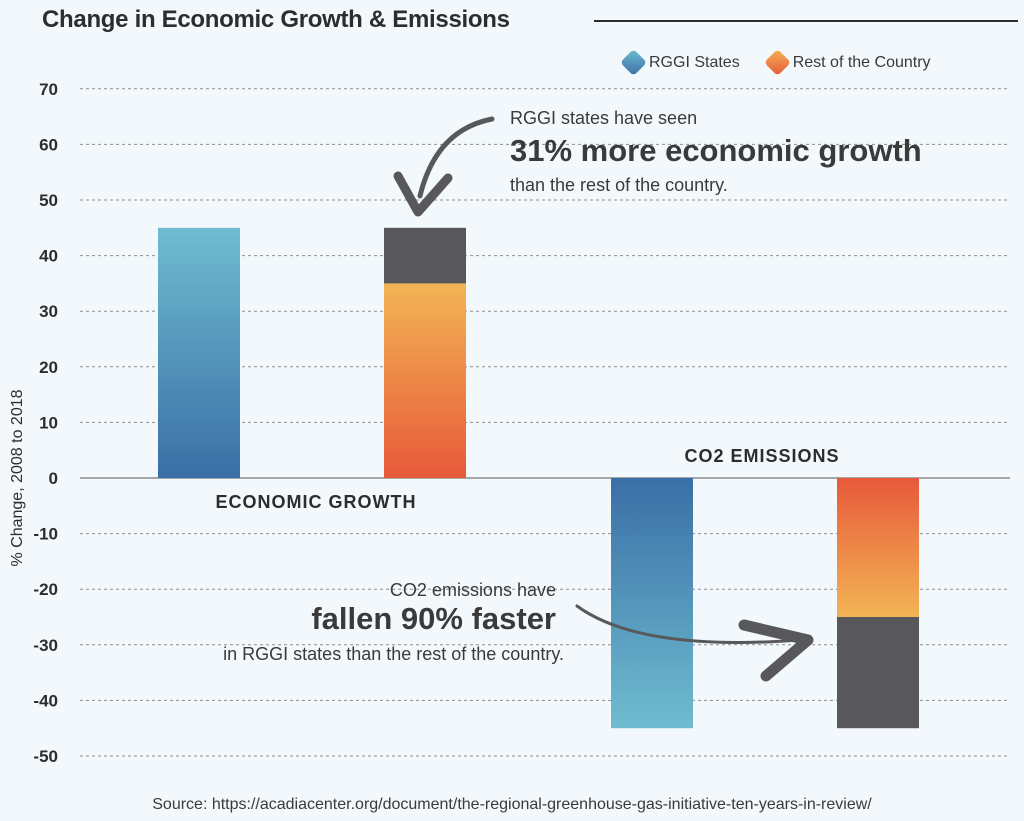 The height and width of the screenshot is (821, 1024). What do you see at coordinates (473, 590) in the screenshot?
I see `emissions-annotation-line1: CO2 emissions have` at bounding box center [473, 590].